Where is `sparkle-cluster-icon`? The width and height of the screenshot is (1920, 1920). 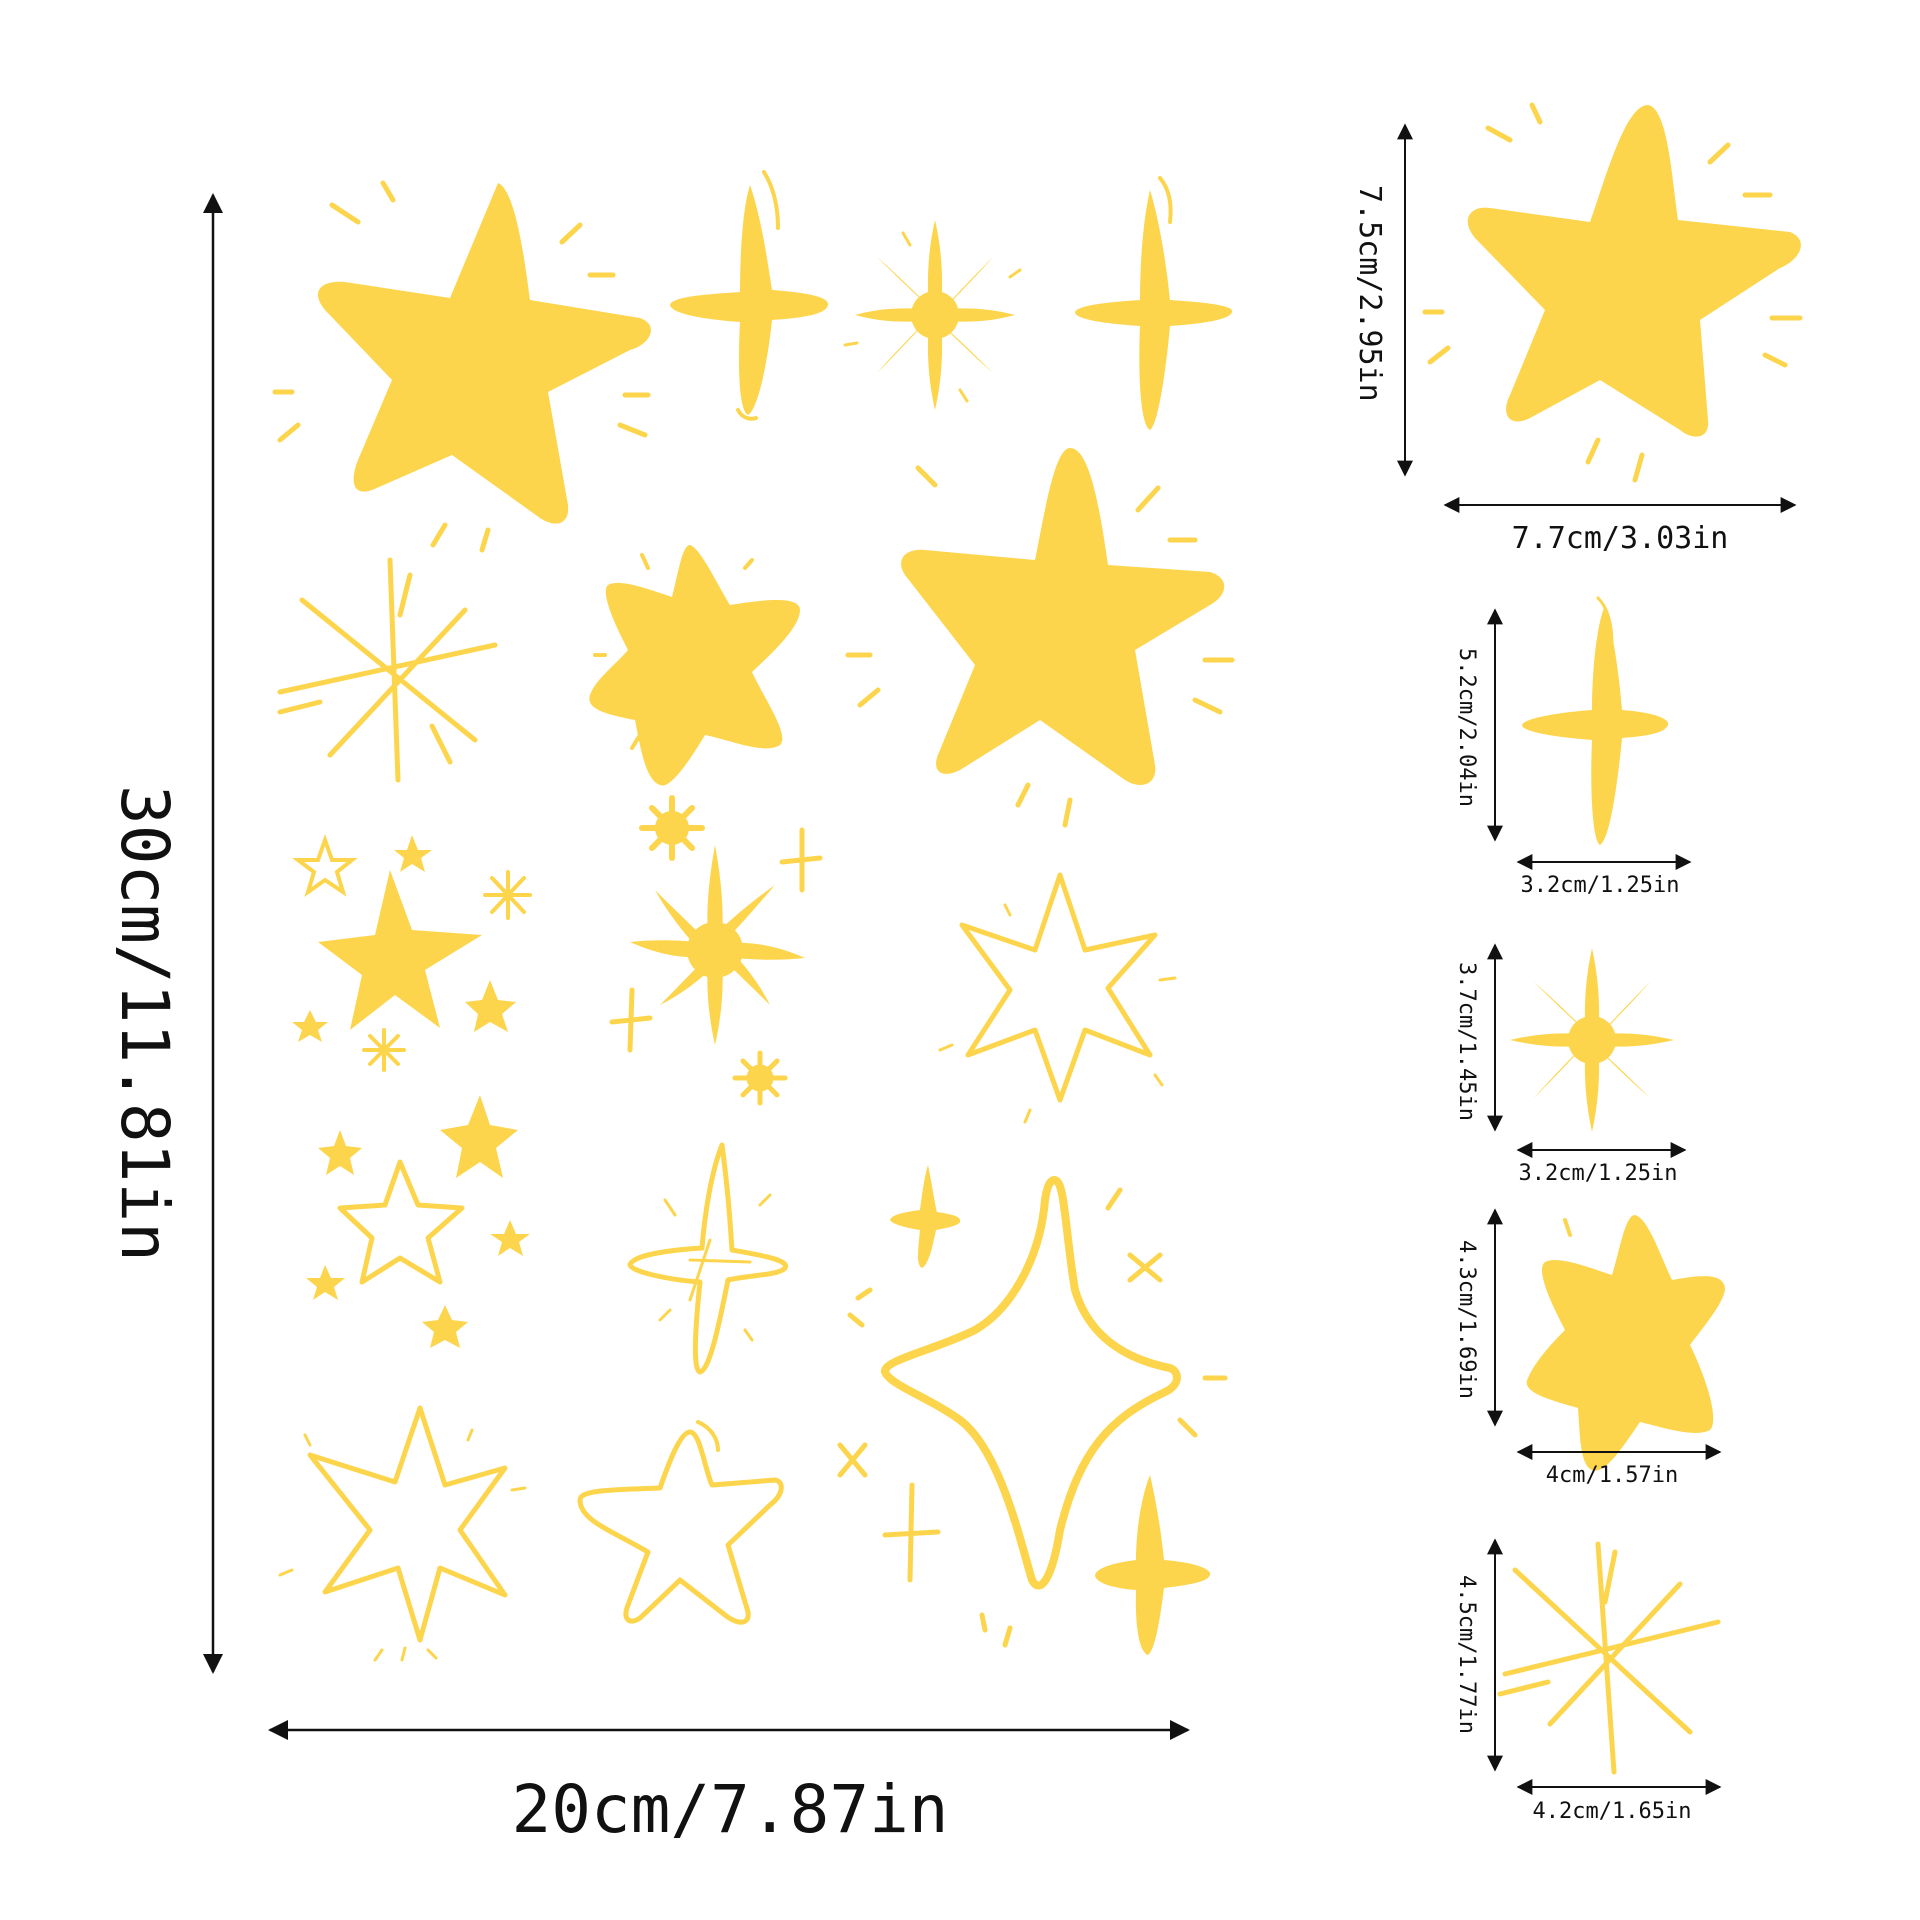
sparkle-cluster-icon is located at coordinates (716, 950).